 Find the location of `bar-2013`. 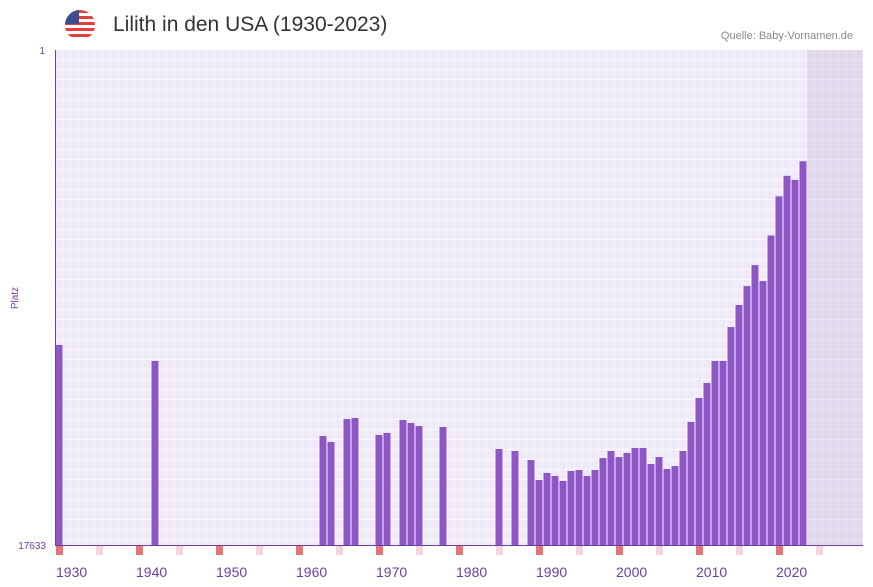

bar-2013 is located at coordinates (723, 452).